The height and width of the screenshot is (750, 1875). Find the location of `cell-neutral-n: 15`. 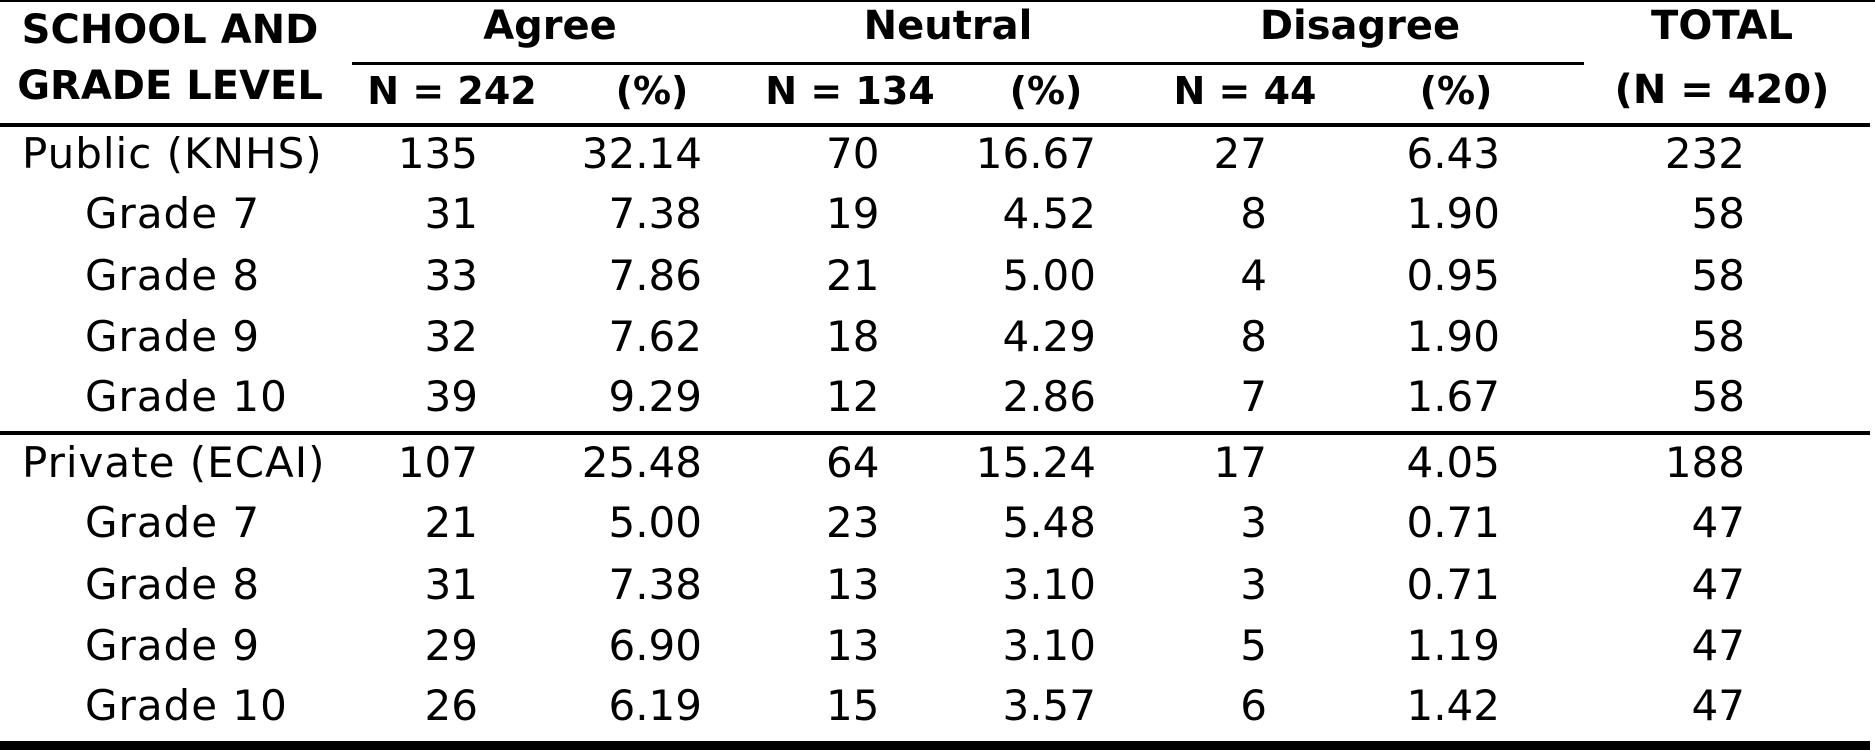

cell-neutral-n: 15 is located at coordinates (853, 705).